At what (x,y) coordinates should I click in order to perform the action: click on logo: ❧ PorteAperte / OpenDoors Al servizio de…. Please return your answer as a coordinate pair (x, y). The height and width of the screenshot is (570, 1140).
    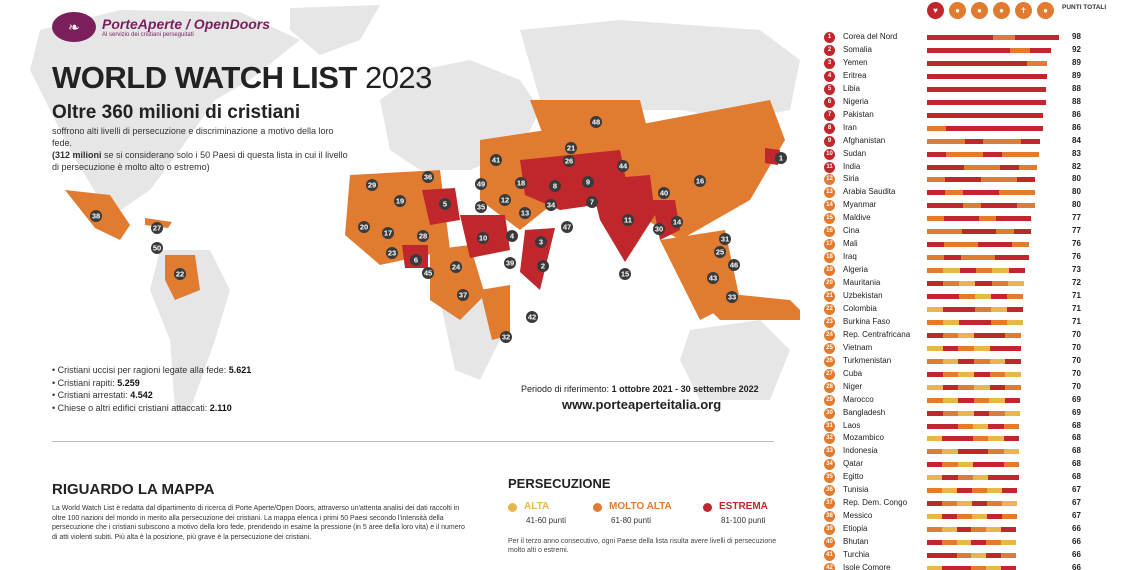
    Looking at the image, I should click on (161, 27).